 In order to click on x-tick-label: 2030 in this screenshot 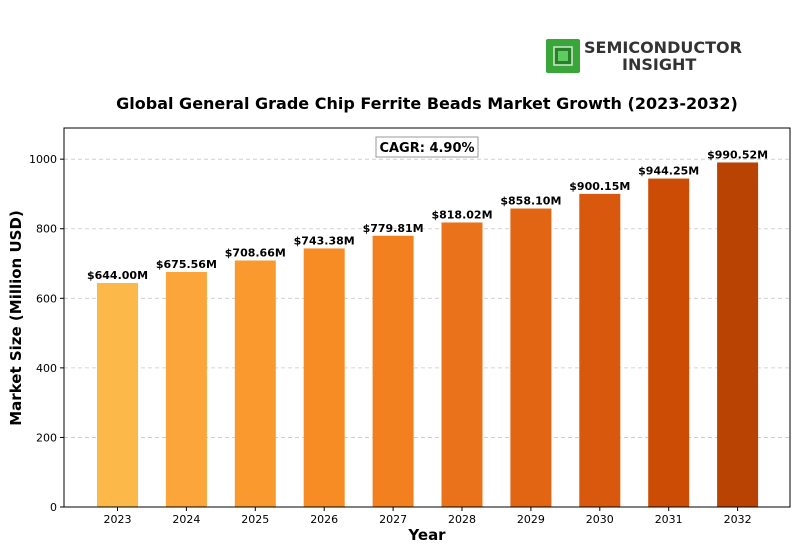, I will do `click(600, 519)`.